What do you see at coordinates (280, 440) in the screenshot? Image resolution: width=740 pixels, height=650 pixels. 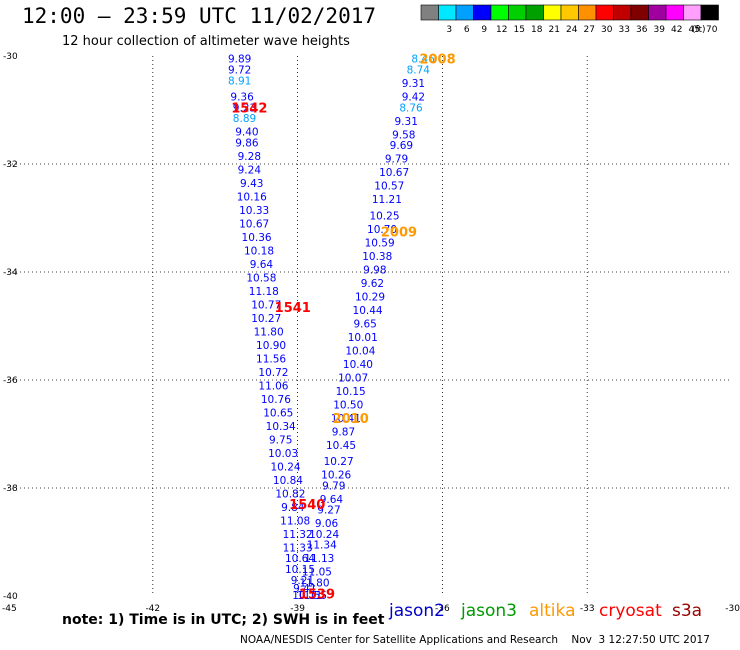 I see `wave-height-label: 9.75` at bounding box center [280, 440].